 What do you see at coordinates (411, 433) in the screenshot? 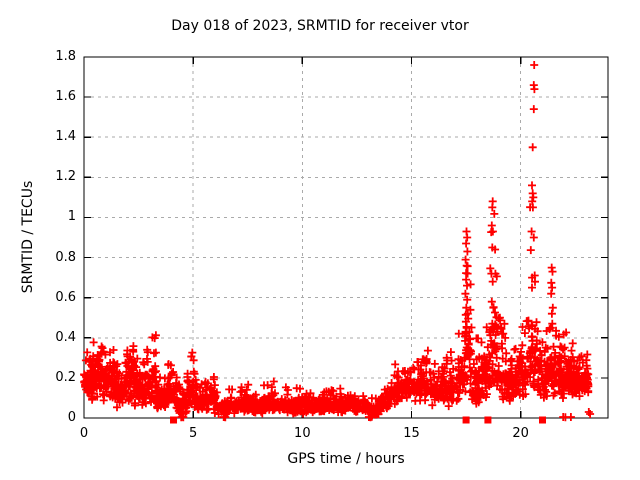
I see `x-tick-label: 15` at bounding box center [411, 433].